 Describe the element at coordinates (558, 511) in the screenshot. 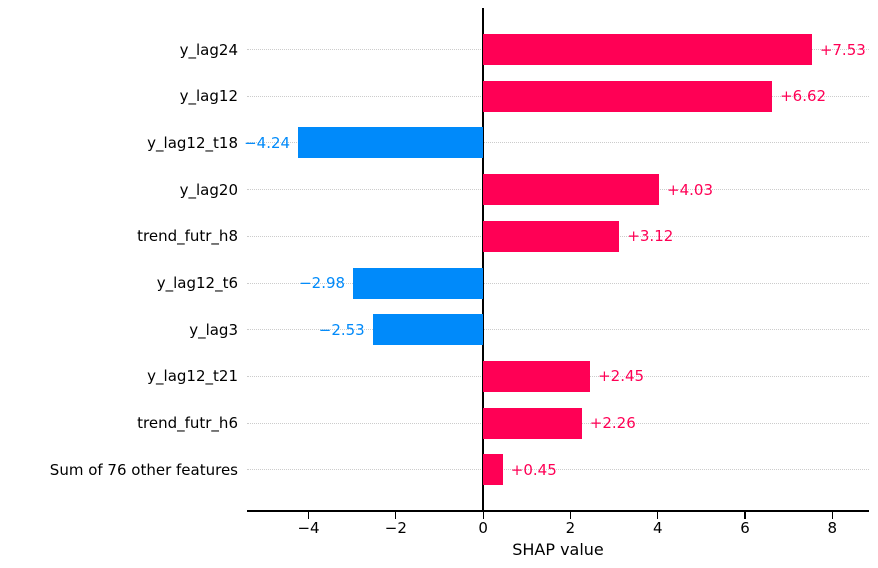

I see `x-axis-line` at that location.